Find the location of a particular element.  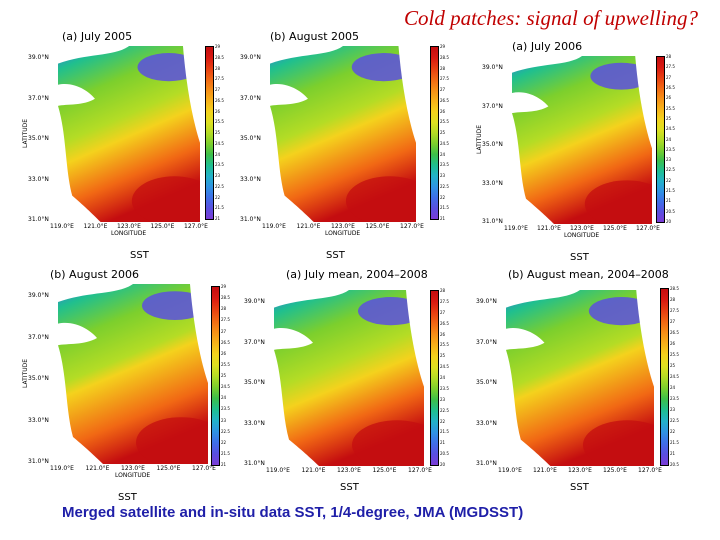

panel-title: (a) July 2006 is located at coordinates (547, 46).